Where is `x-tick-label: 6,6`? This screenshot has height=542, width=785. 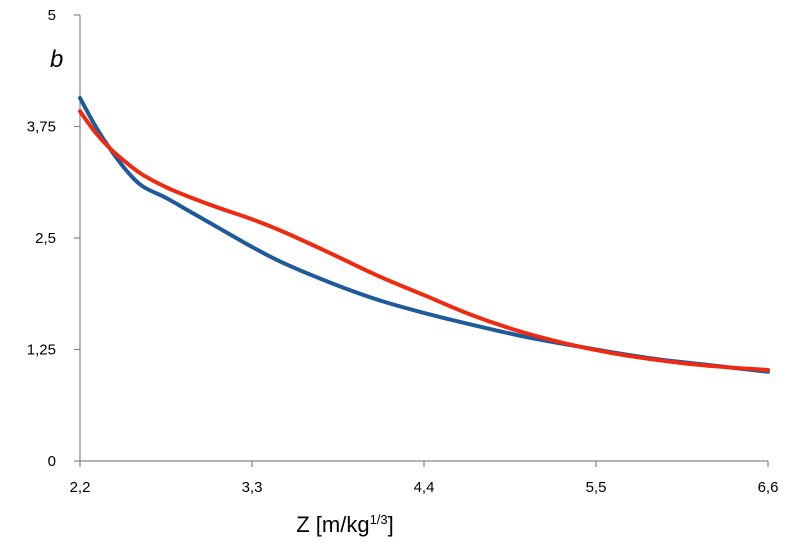
x-tick-label: 6,6 is located at coordinates (768, 487).